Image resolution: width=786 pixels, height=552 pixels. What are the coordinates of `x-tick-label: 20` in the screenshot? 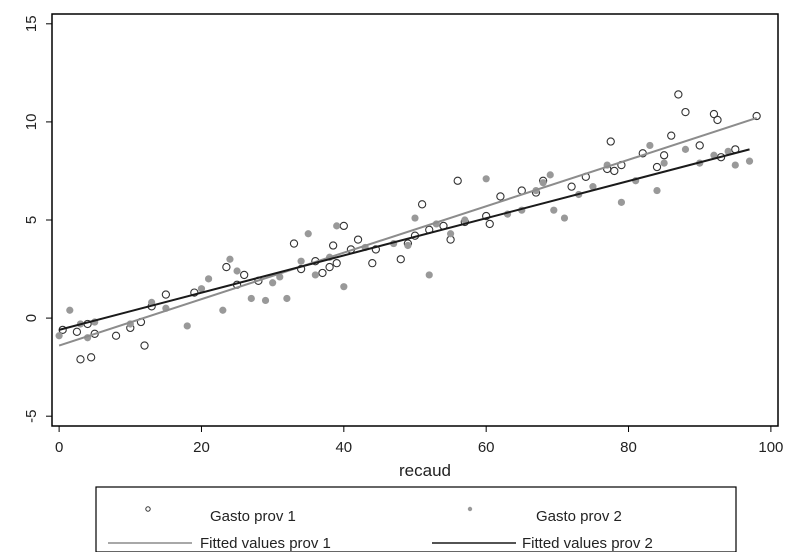 It's located at (201, 447).